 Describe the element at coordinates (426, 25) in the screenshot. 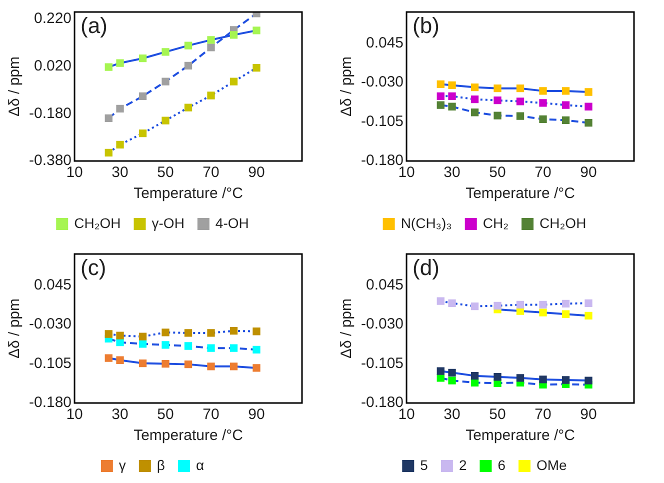

I see `annotation: (b)` at that location.